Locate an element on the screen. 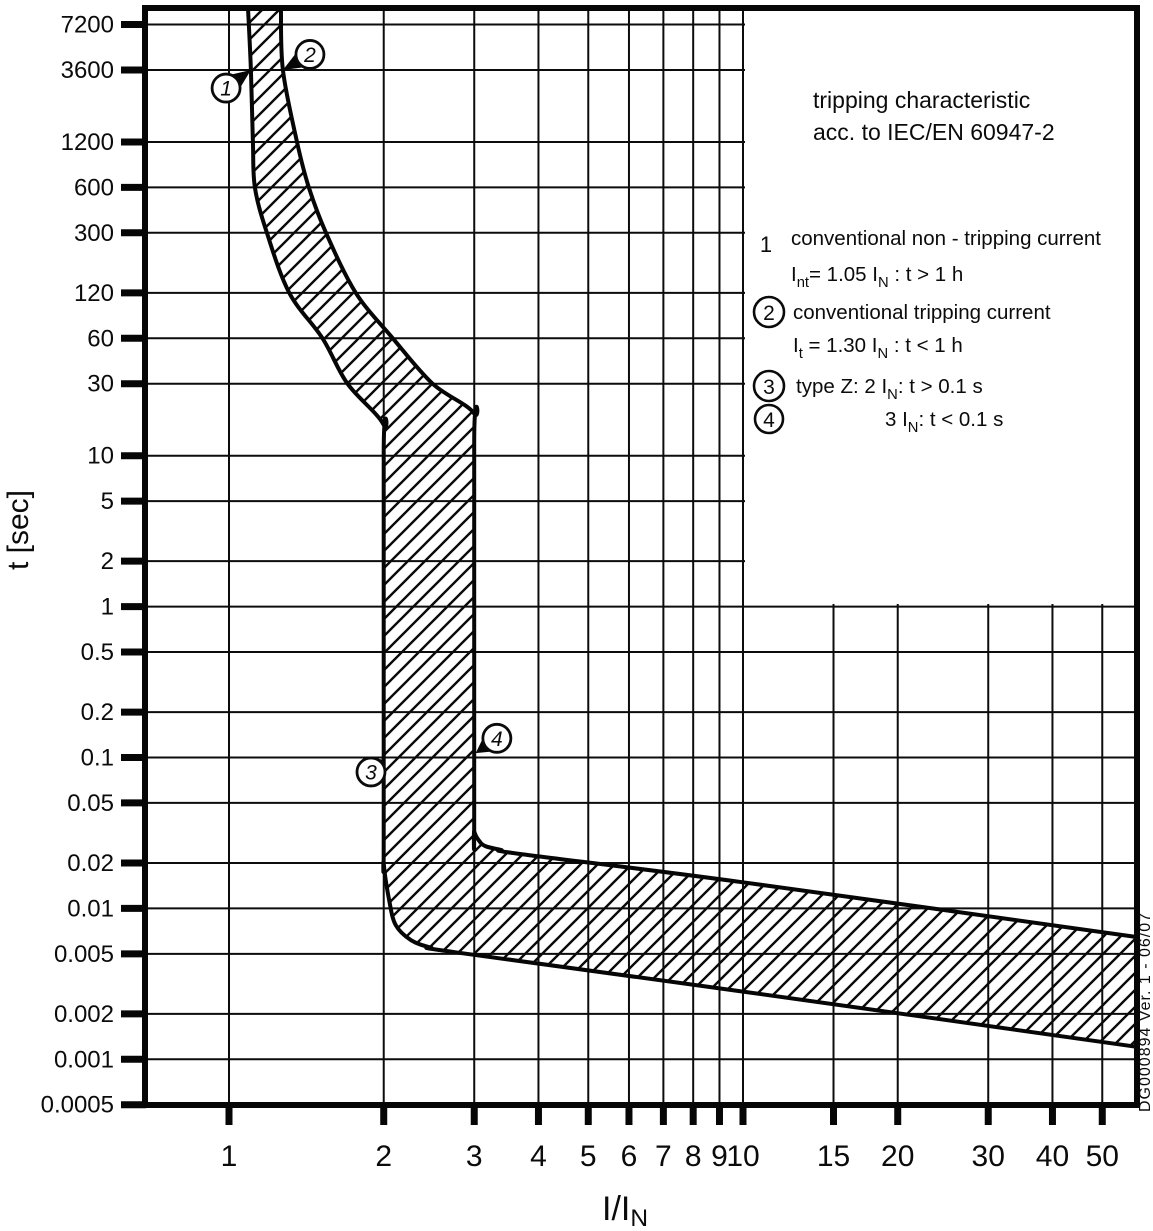  y-tick-label: 5 is located at coordinates (107, 501).